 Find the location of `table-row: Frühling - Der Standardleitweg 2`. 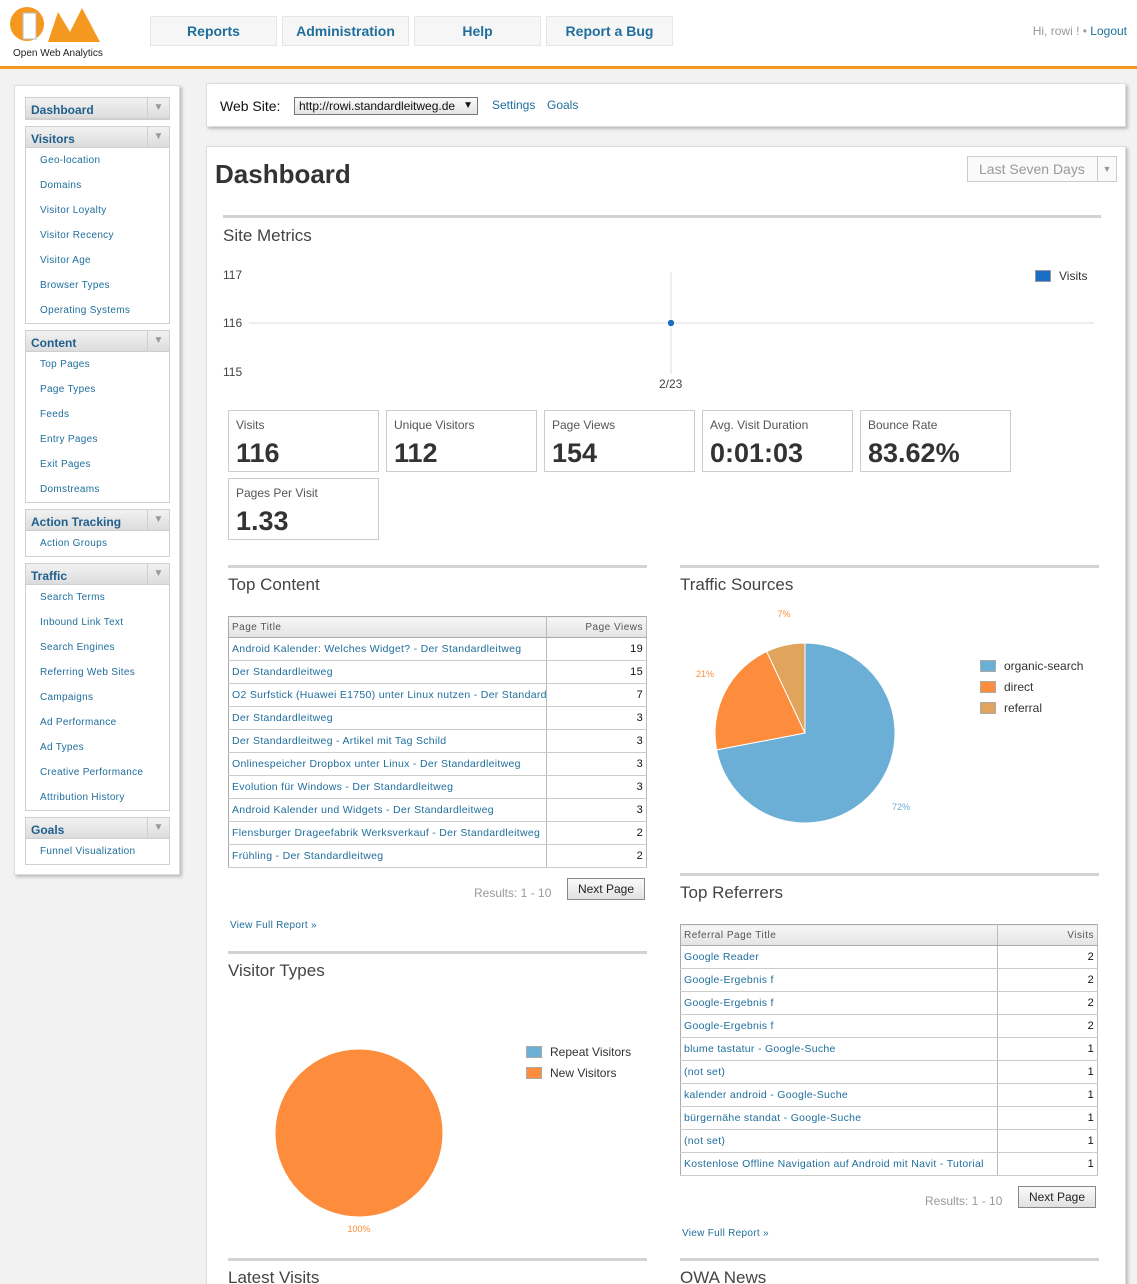

table-row: Frühling - Der Standardleitweg 2 is located at coordinates (438, 856).